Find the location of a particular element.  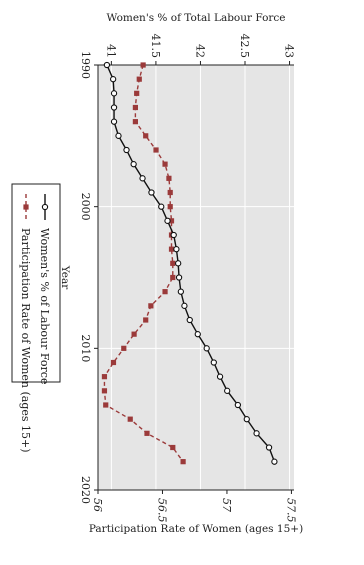

labour-force-share-point-1998 is located at coordinates (142, 178).